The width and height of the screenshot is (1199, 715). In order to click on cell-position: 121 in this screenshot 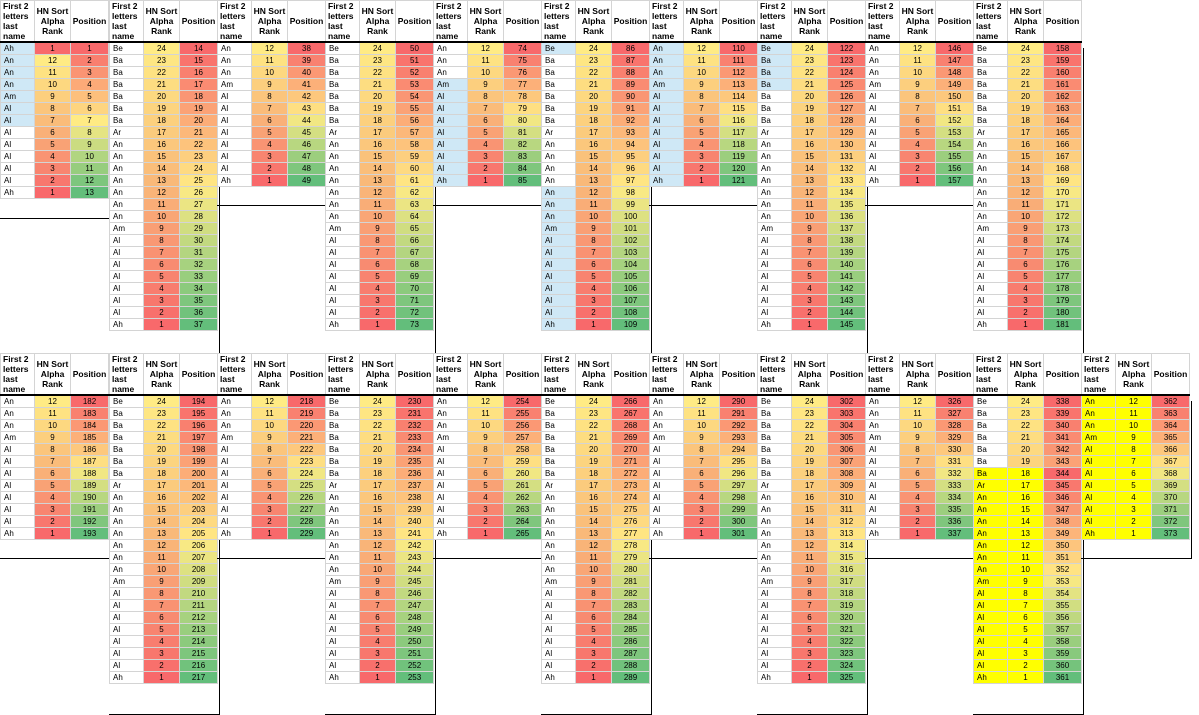, I will do `click(738, 180)`.